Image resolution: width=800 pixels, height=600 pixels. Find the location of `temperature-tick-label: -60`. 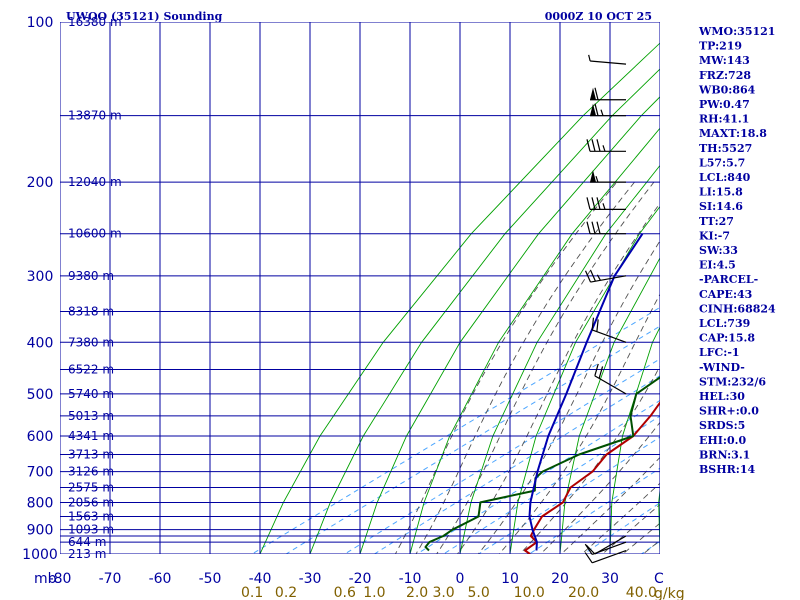

temperature-tick-label: -60 is located at coordinates (160, 579).